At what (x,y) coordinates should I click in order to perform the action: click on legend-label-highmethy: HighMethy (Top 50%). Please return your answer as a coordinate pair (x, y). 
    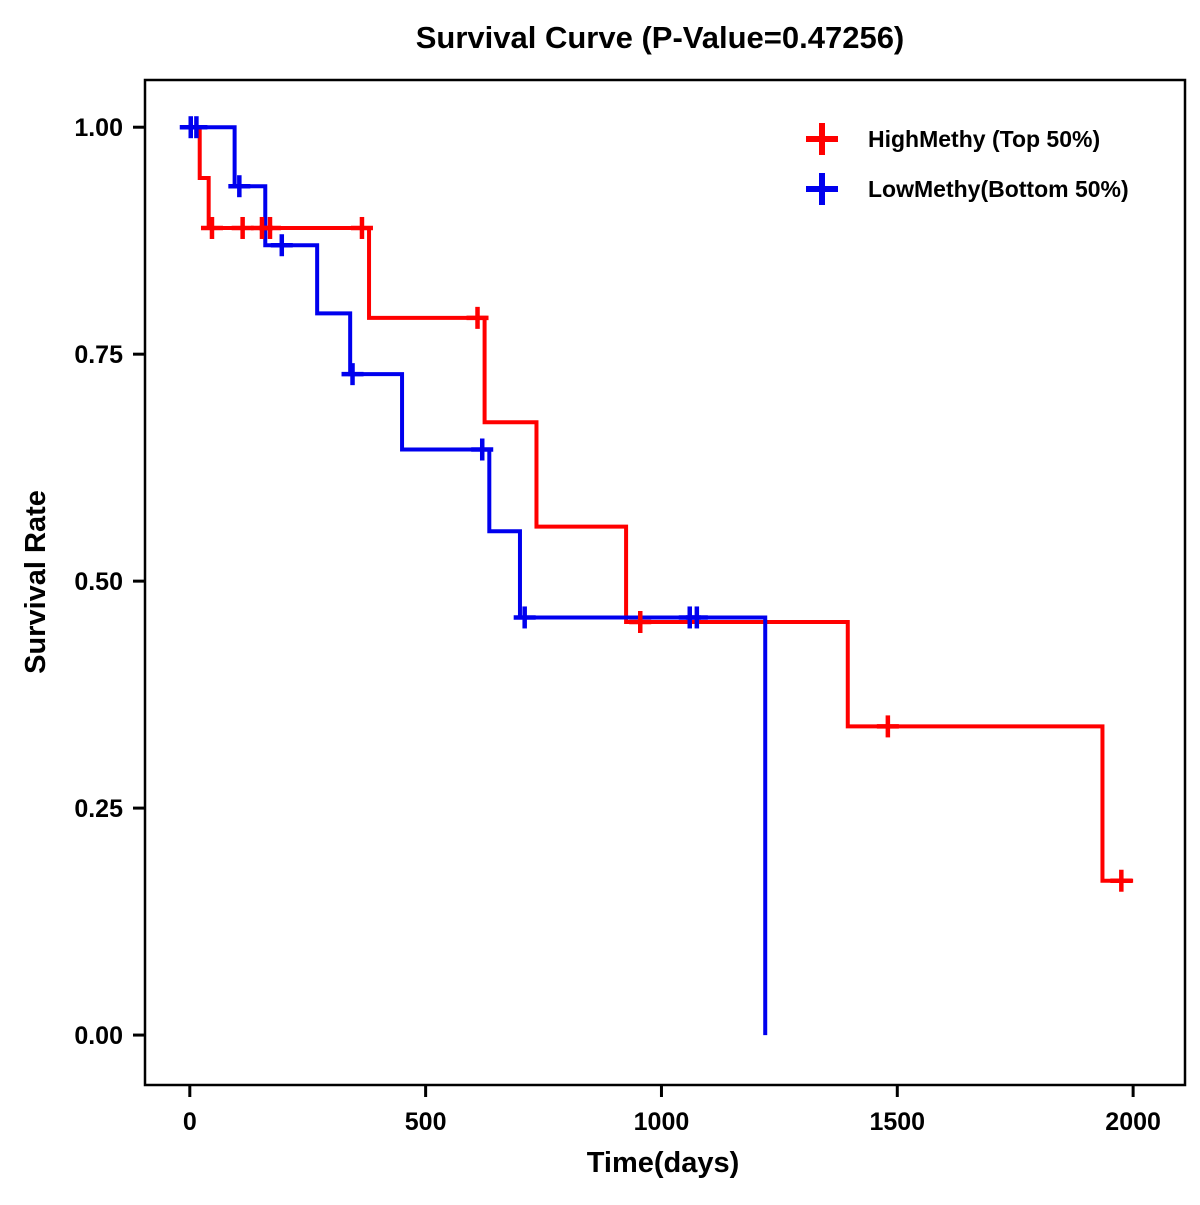
    Looking at the image, I should click on (984, 139).